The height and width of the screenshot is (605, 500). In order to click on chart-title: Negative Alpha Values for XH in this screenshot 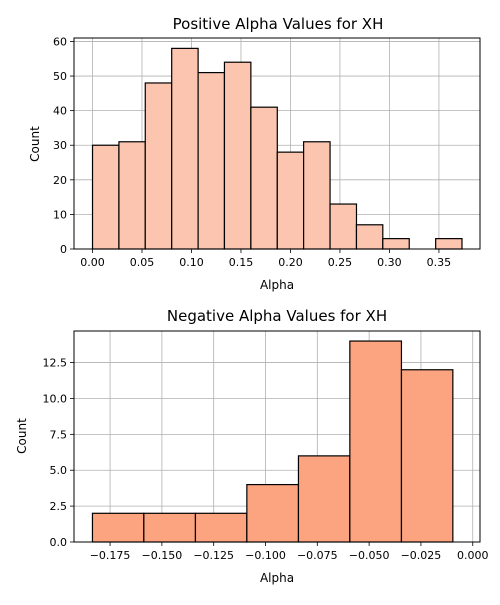, I will do `click(277, 316)`.